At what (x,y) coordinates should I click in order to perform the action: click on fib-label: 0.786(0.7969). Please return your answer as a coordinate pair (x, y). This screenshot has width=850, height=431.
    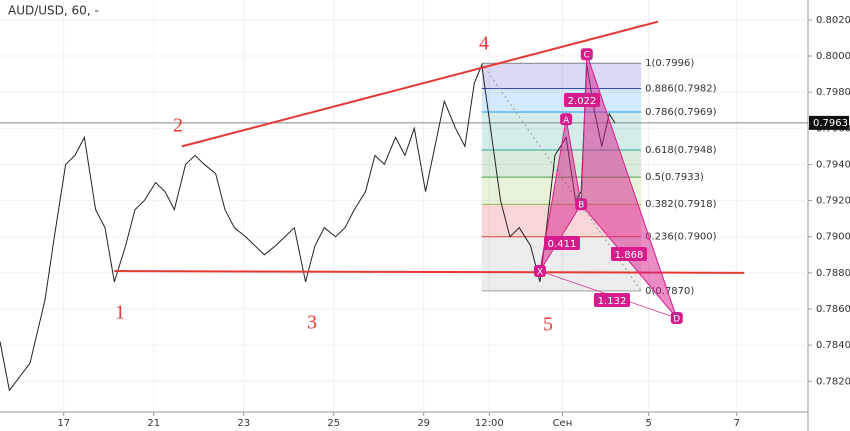
    Looking at the image, I should click on (681, 112).